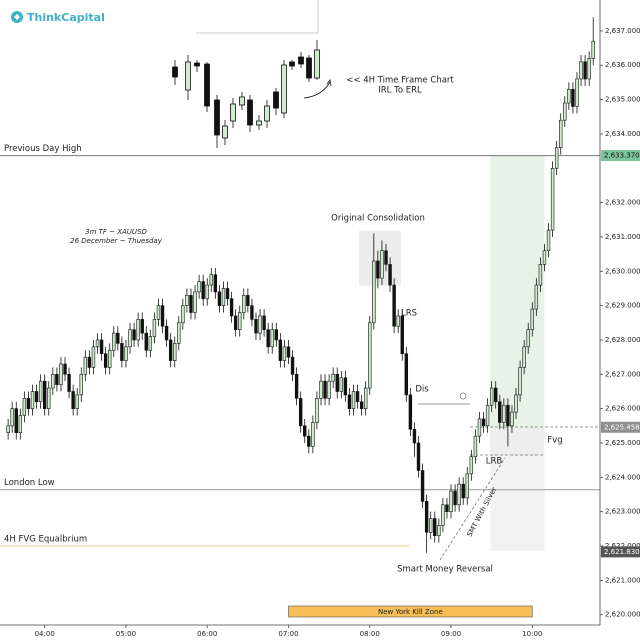 This screenshot has height=644, width=640. What do you see at coordinates (622, 427) in the screenshot?
I see `price-tag-label: 2,625.458` at bounding box center [622, 427].